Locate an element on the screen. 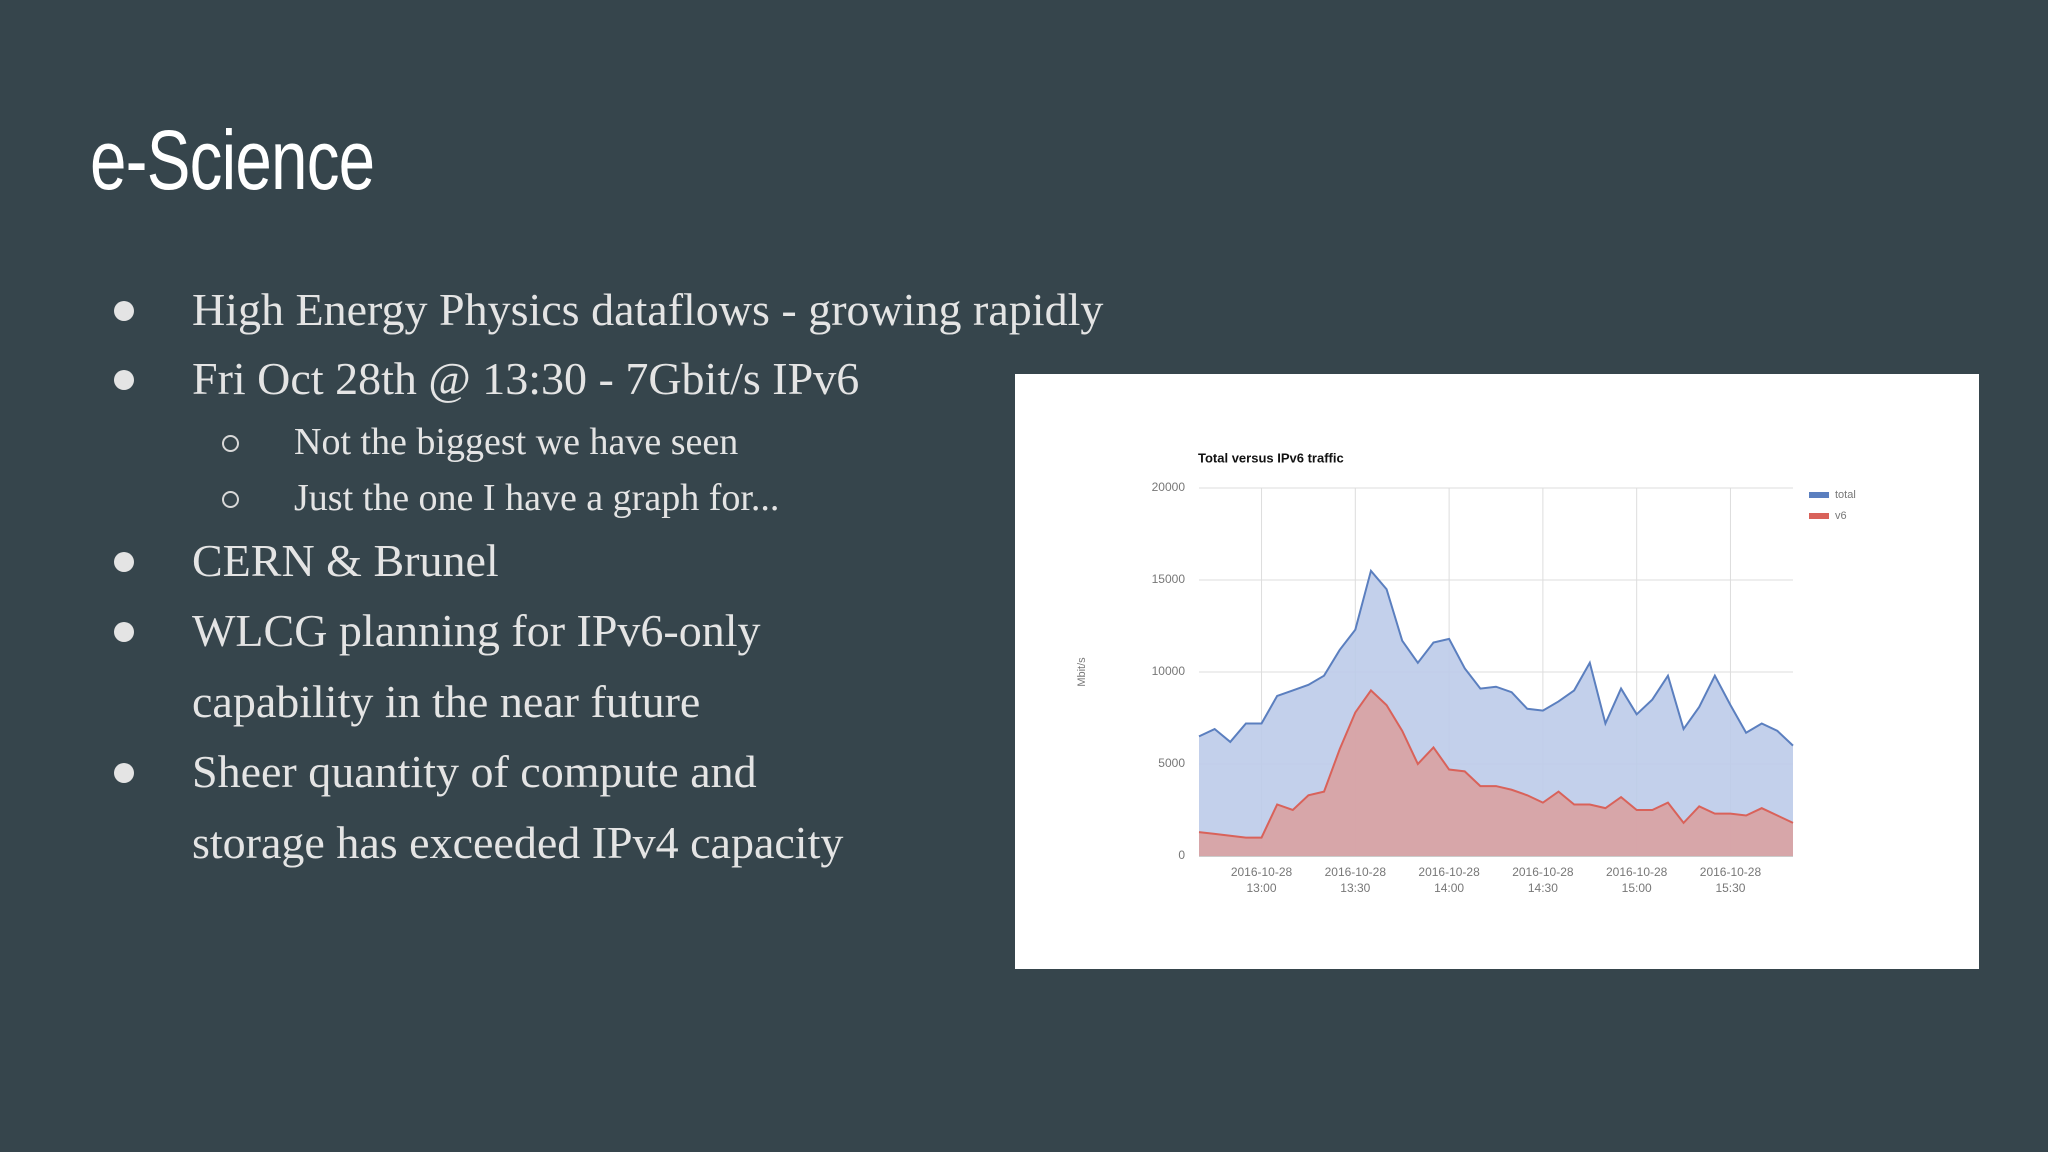  x-tick-label: 2016-10-28 15:30 is located at coordinates (1730, 880).